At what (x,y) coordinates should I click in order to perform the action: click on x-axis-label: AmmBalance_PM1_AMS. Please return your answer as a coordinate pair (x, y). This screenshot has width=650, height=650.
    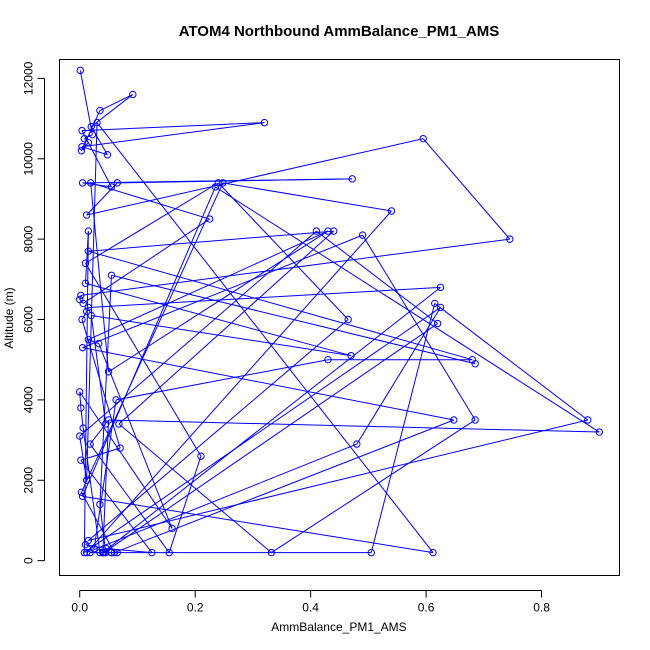
    Looking at the image, I should click on (338, 627).